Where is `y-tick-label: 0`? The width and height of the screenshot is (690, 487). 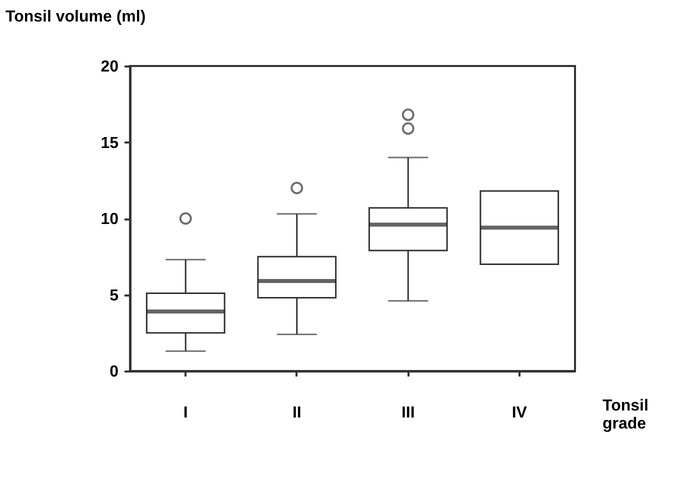
y-tick-label: 0 is located at coordinates (114, 372).